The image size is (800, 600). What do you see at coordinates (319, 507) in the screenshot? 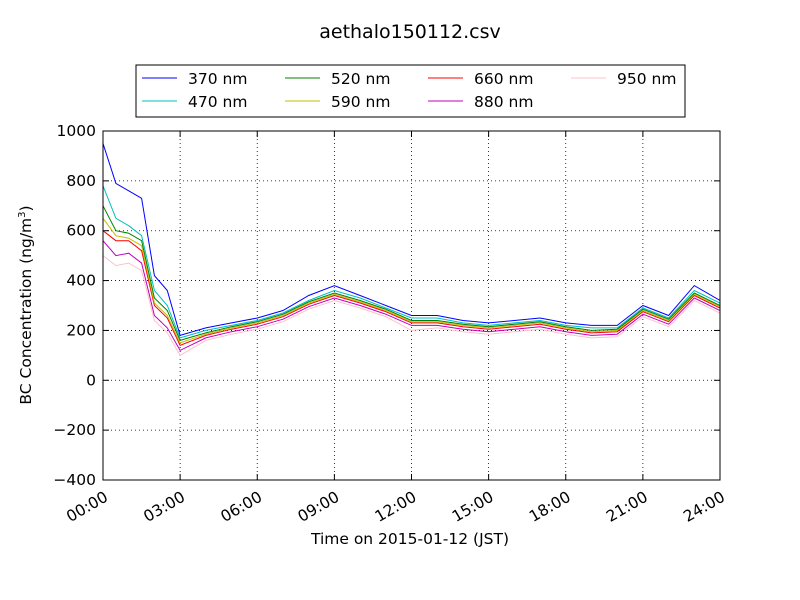
I see `x-tick-label: 09:00` at bounding box center [319, 507].